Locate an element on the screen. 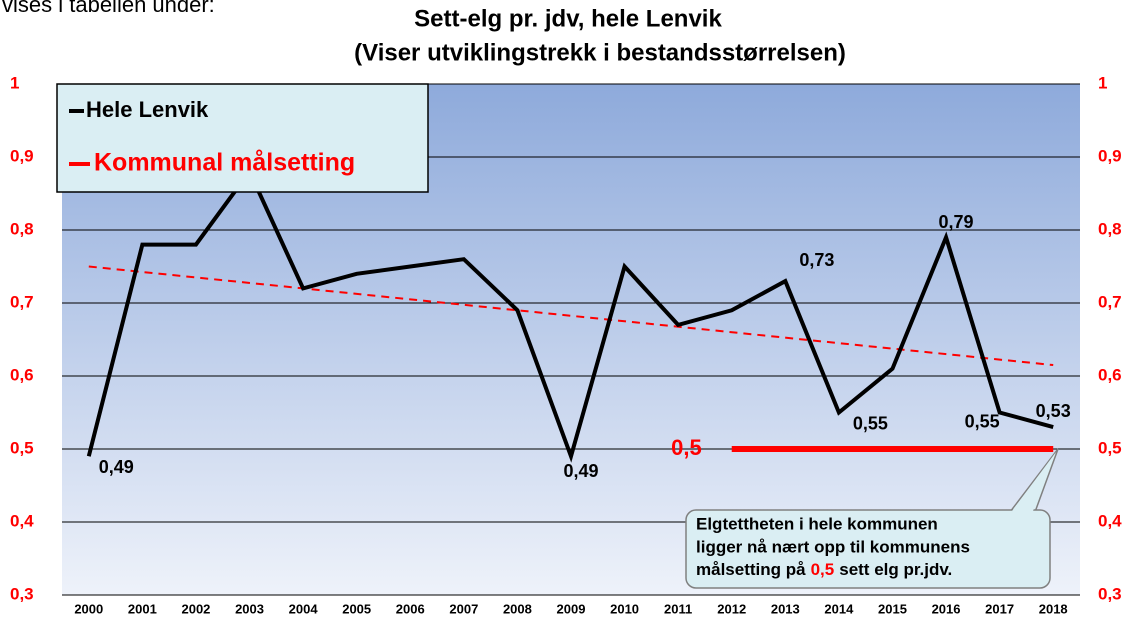 This screenshot has height=620, width=1135. y-tick-label: 0,9 is located at coordinates (22, 155).